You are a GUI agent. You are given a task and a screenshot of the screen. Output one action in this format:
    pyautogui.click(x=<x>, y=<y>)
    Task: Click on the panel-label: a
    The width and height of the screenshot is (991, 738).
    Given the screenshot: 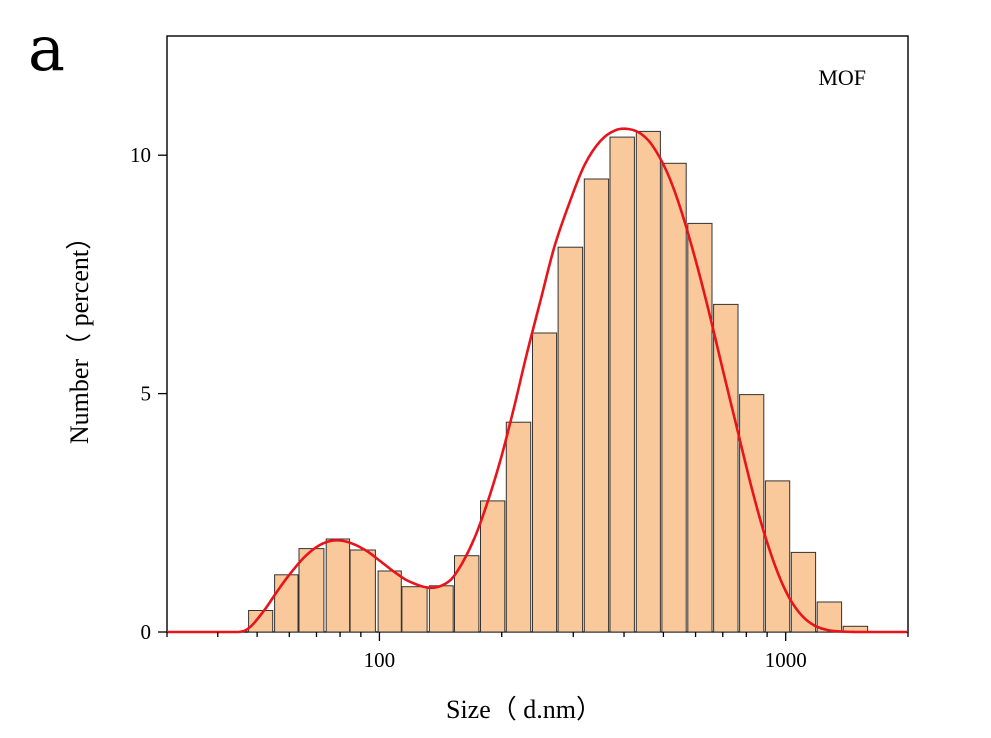 What is the action you would take?
    pyautogui.click(x=46, y=48)
    